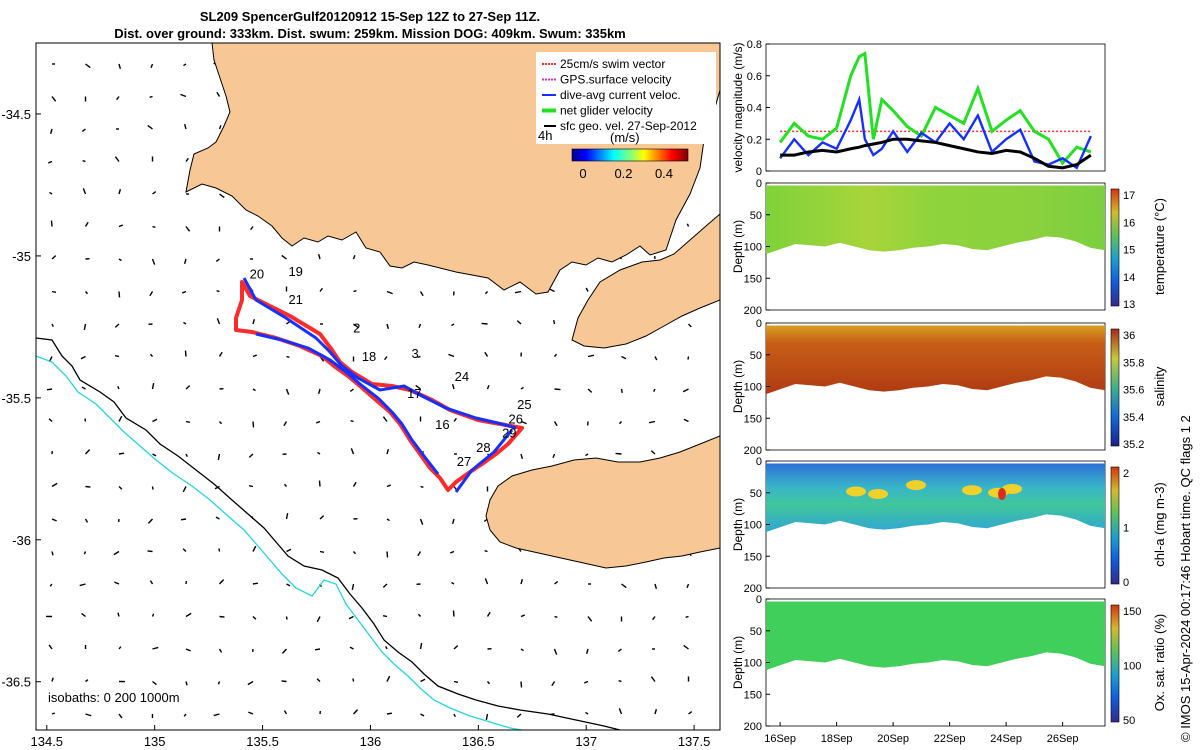 The width and height of the screenshot is (1200, 750). Describe the element at coordinates (1129, 336) in the screenshot. I see `colorbar-tick-label: 36` at that location.